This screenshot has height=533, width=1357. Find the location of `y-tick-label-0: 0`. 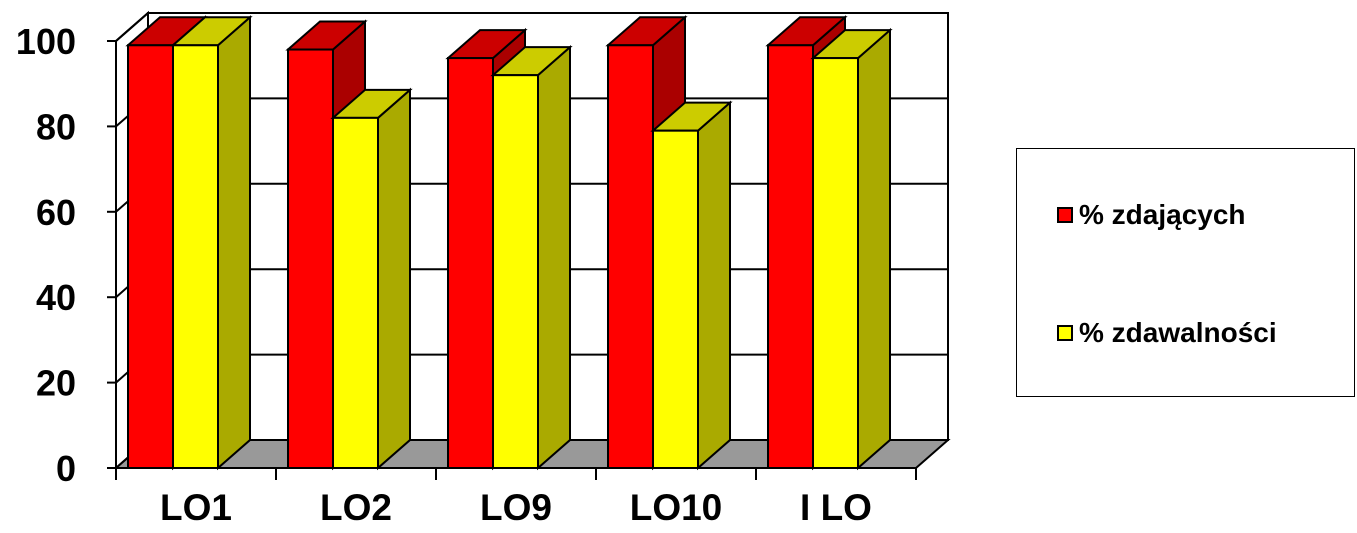

y-tick-label-0: 0 is located at coordinates (66, 468).